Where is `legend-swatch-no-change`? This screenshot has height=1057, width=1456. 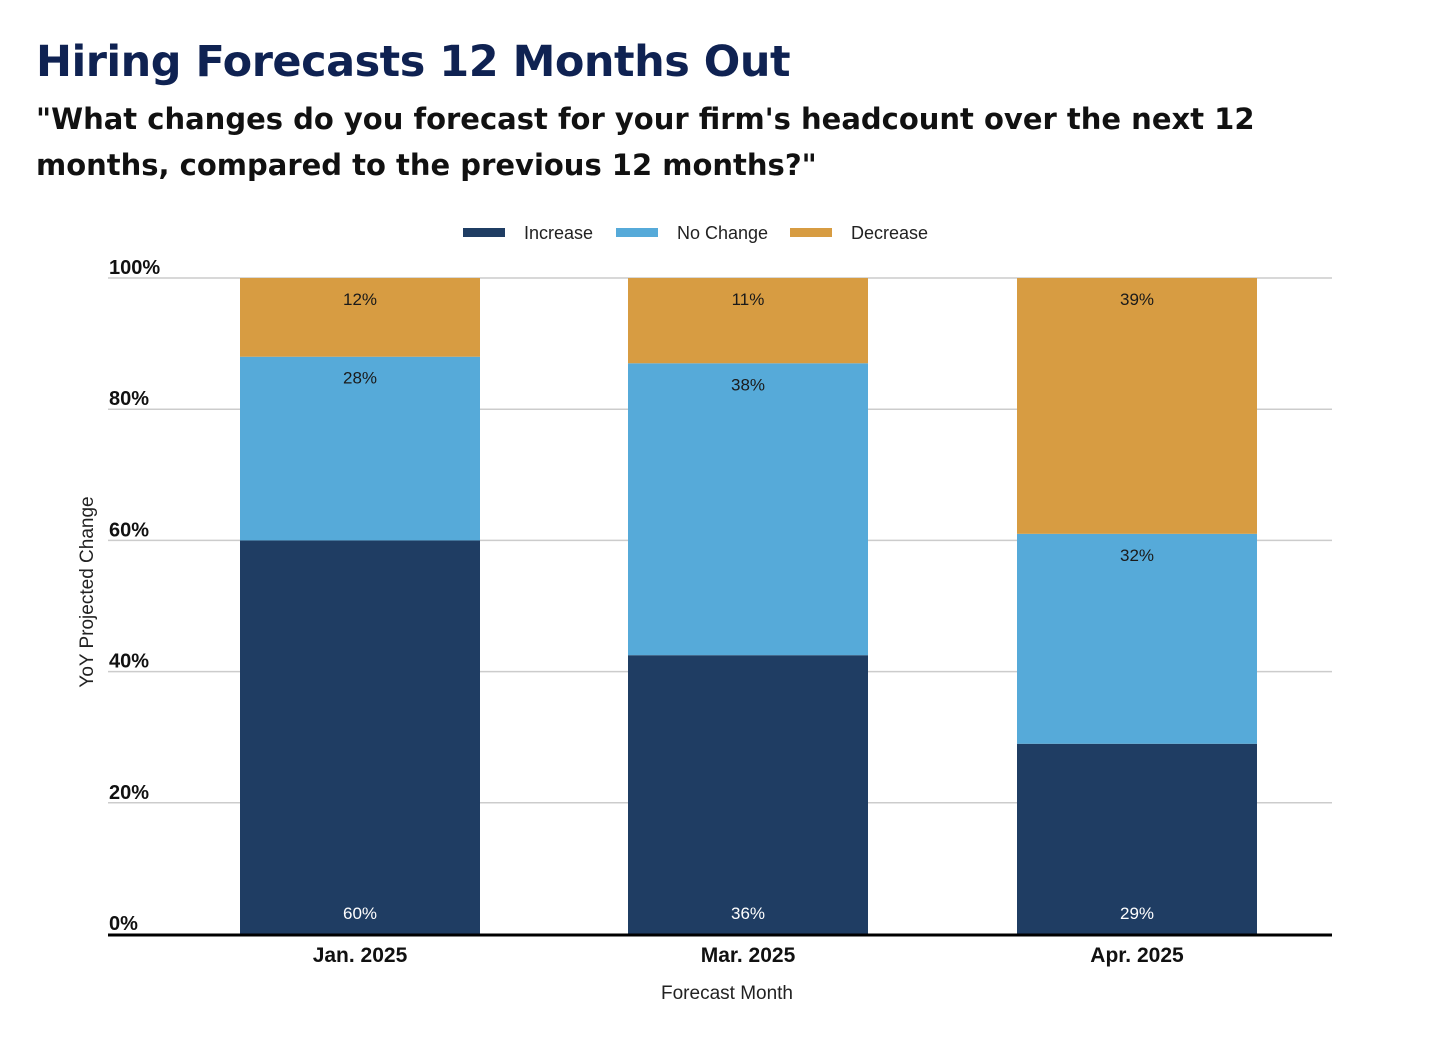
legend-swatch-no-change is located at coordinates (637, 232).